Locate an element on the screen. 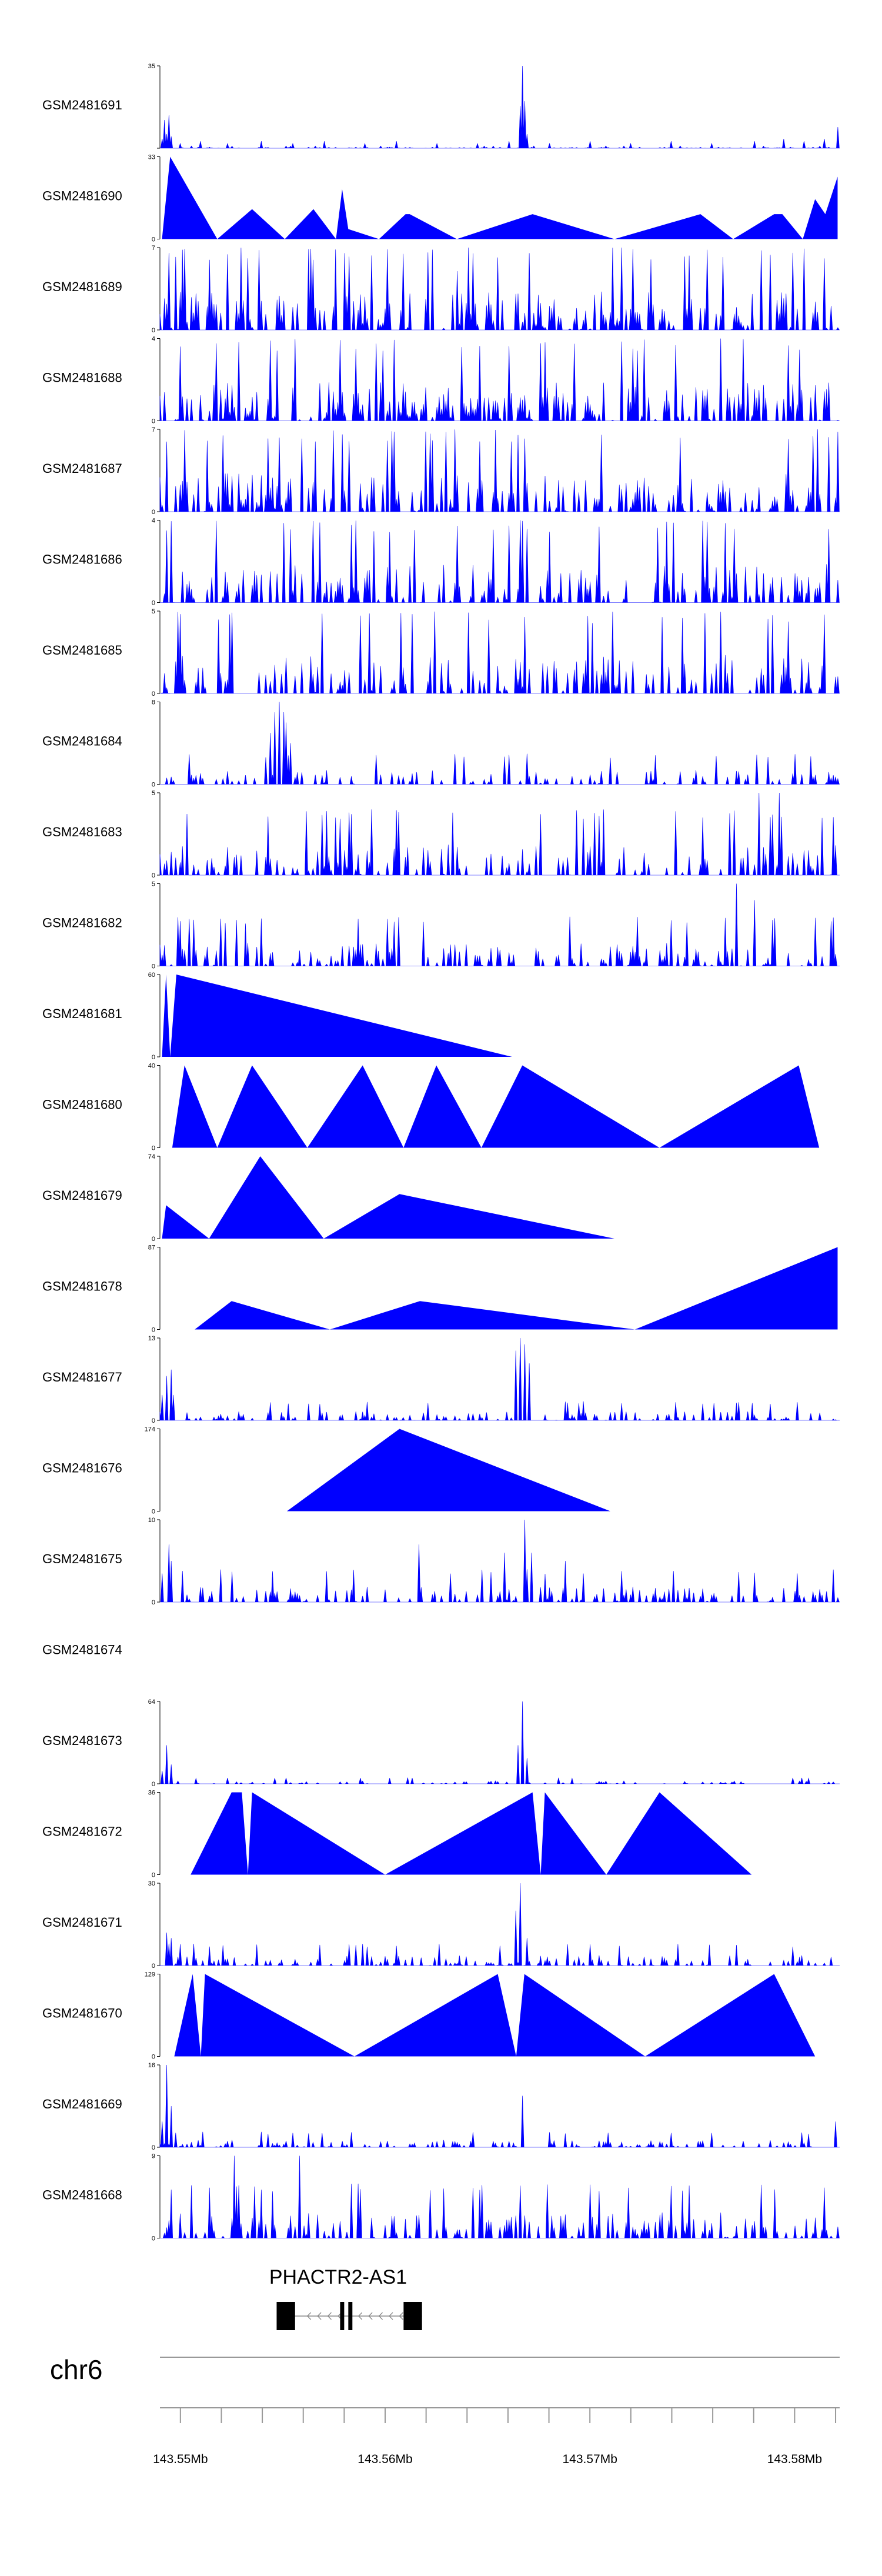  gene-model is located at coordinates (349, 2316).